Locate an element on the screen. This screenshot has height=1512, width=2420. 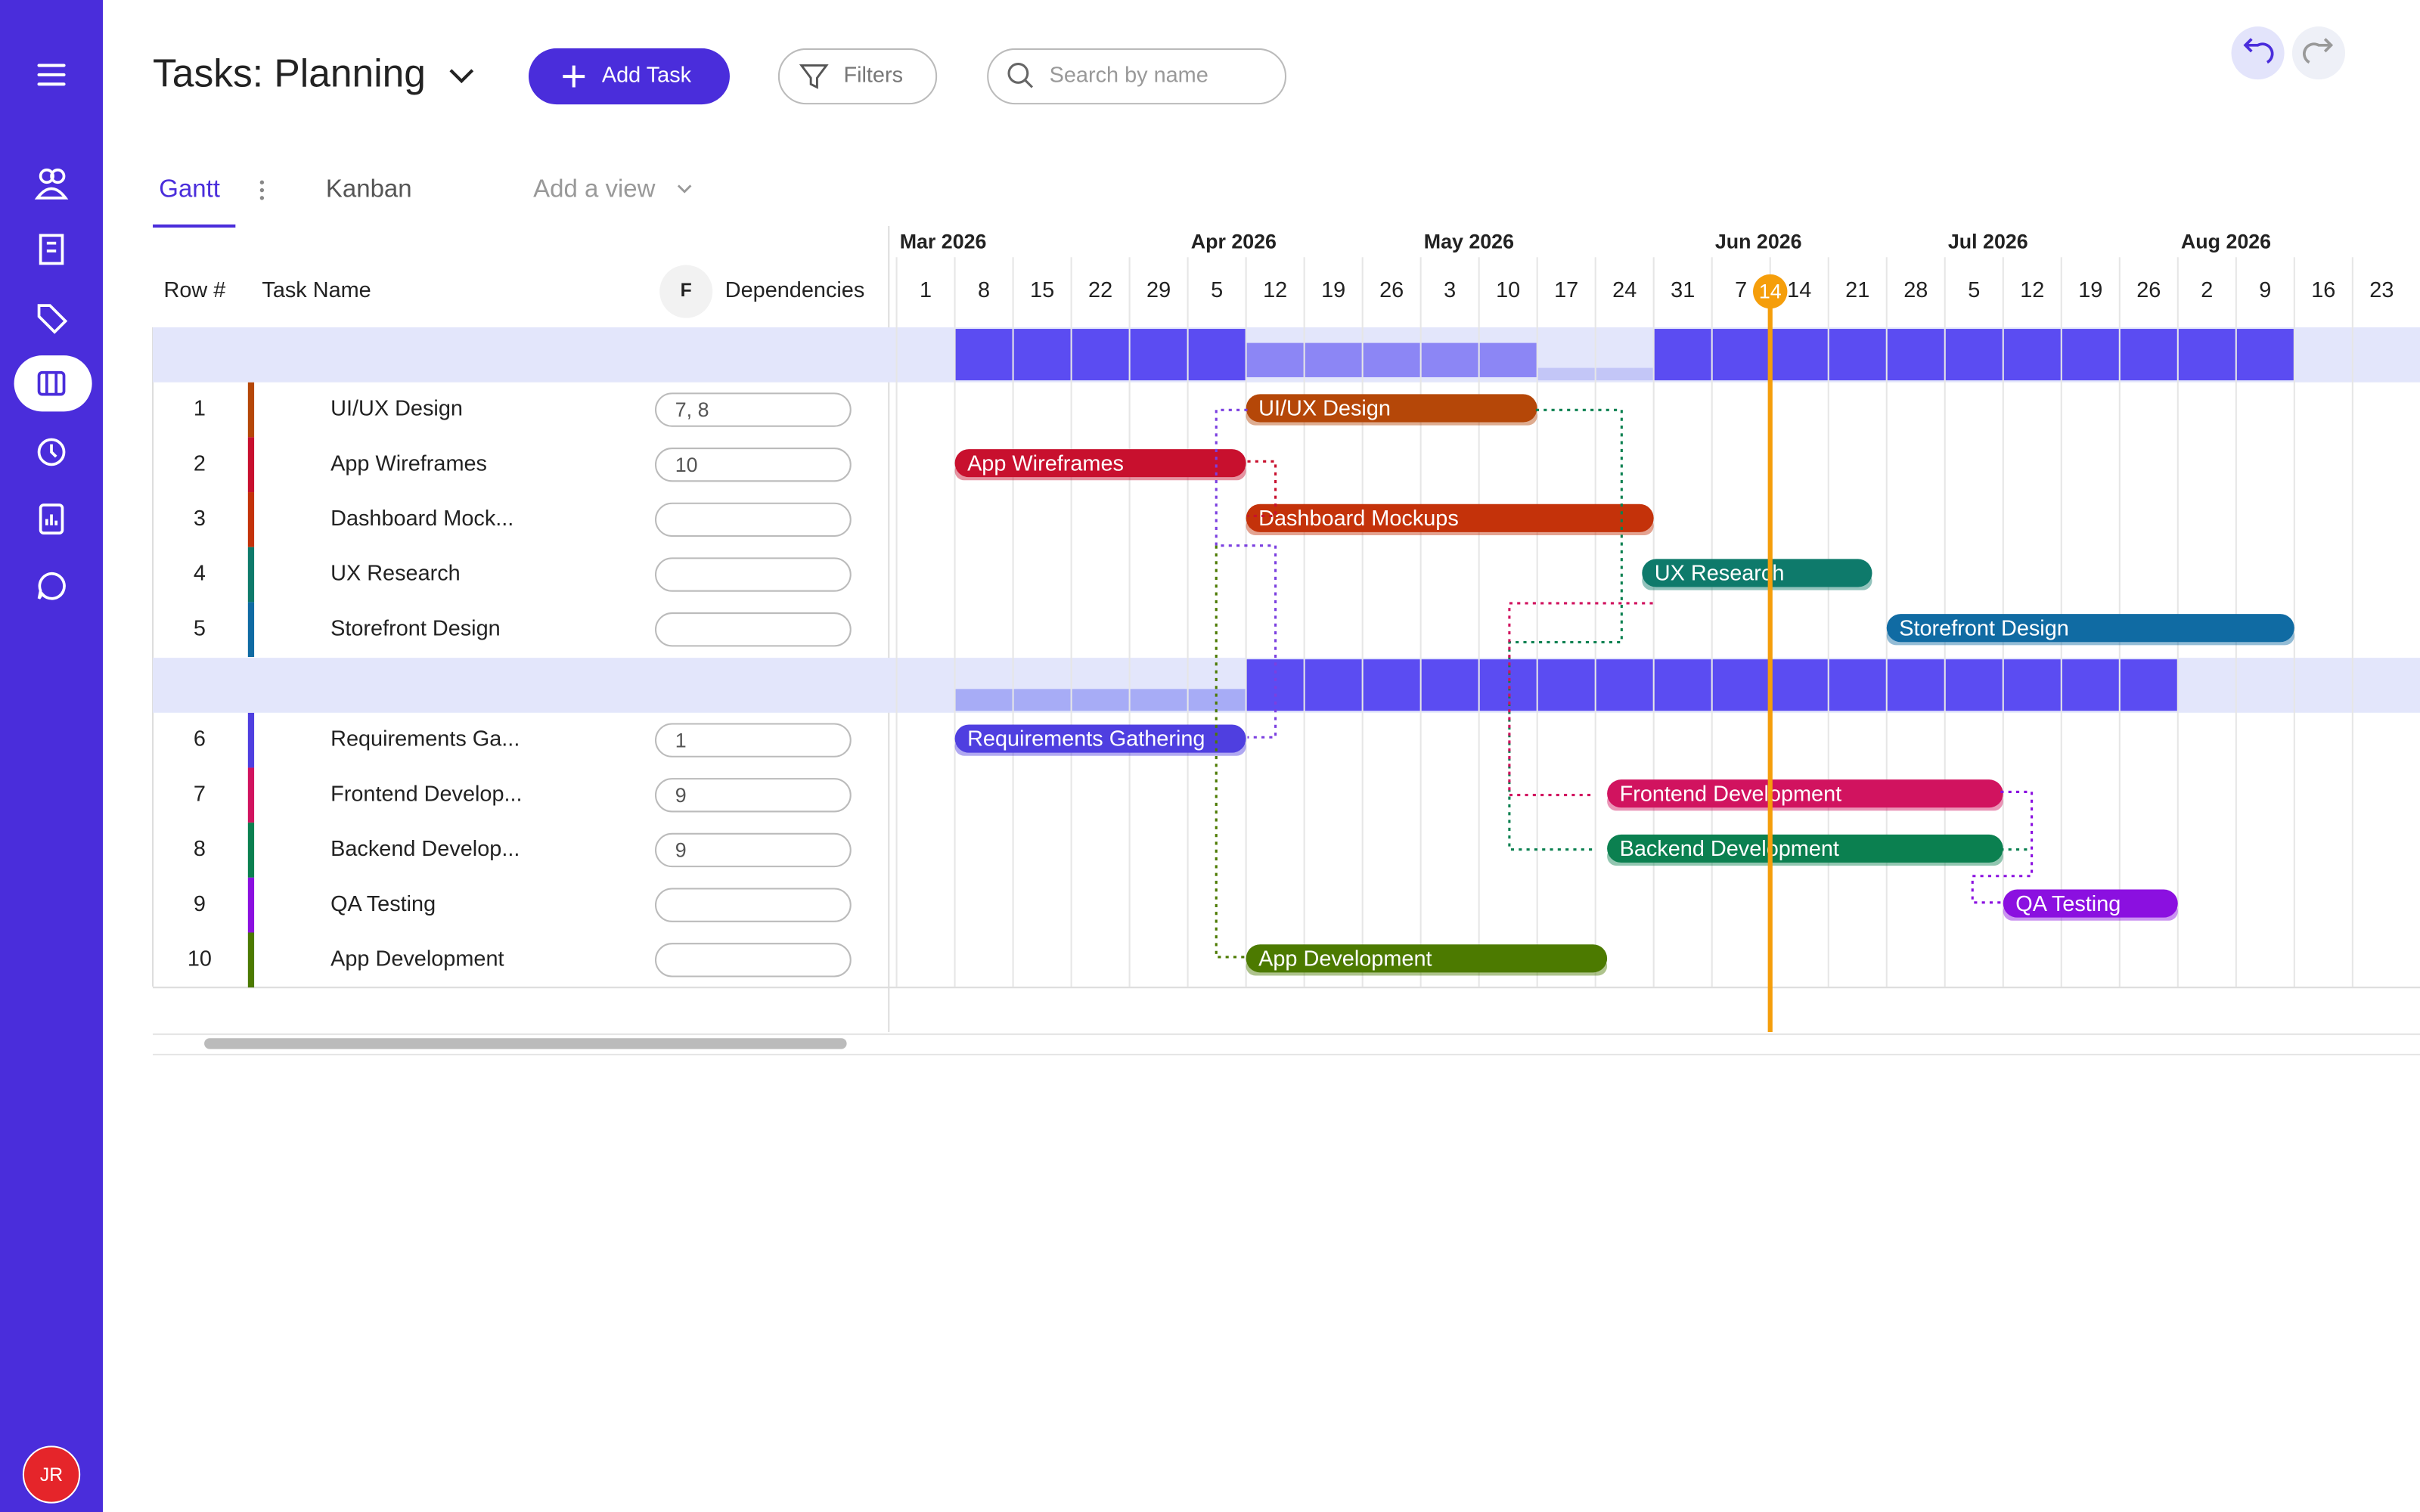
week-label: 12 is located at coordinates (1275, 290).